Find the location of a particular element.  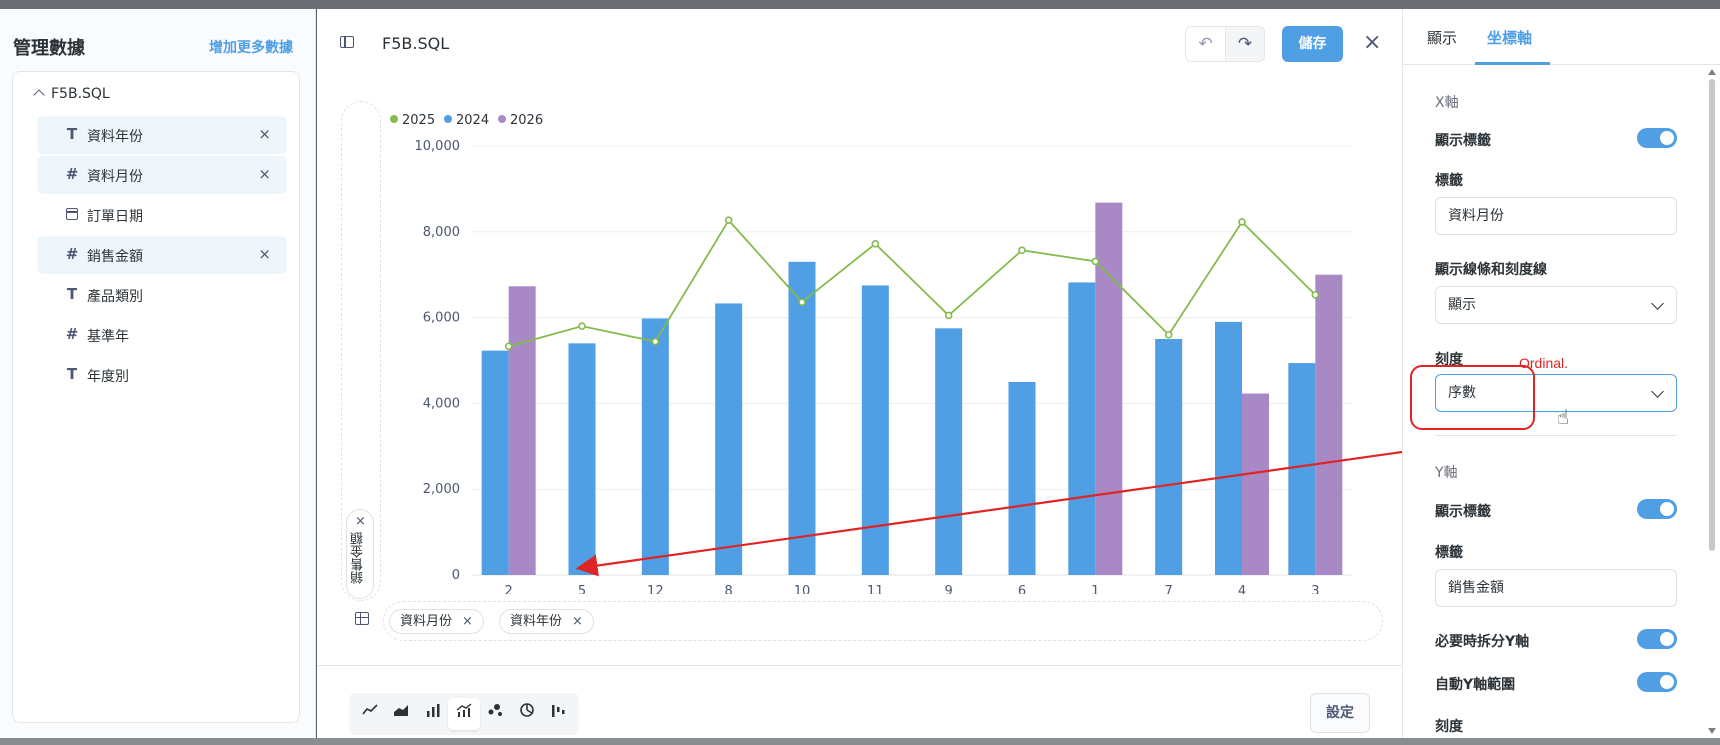

x-tick-label: 1 is located at coordinates (1095, 589).